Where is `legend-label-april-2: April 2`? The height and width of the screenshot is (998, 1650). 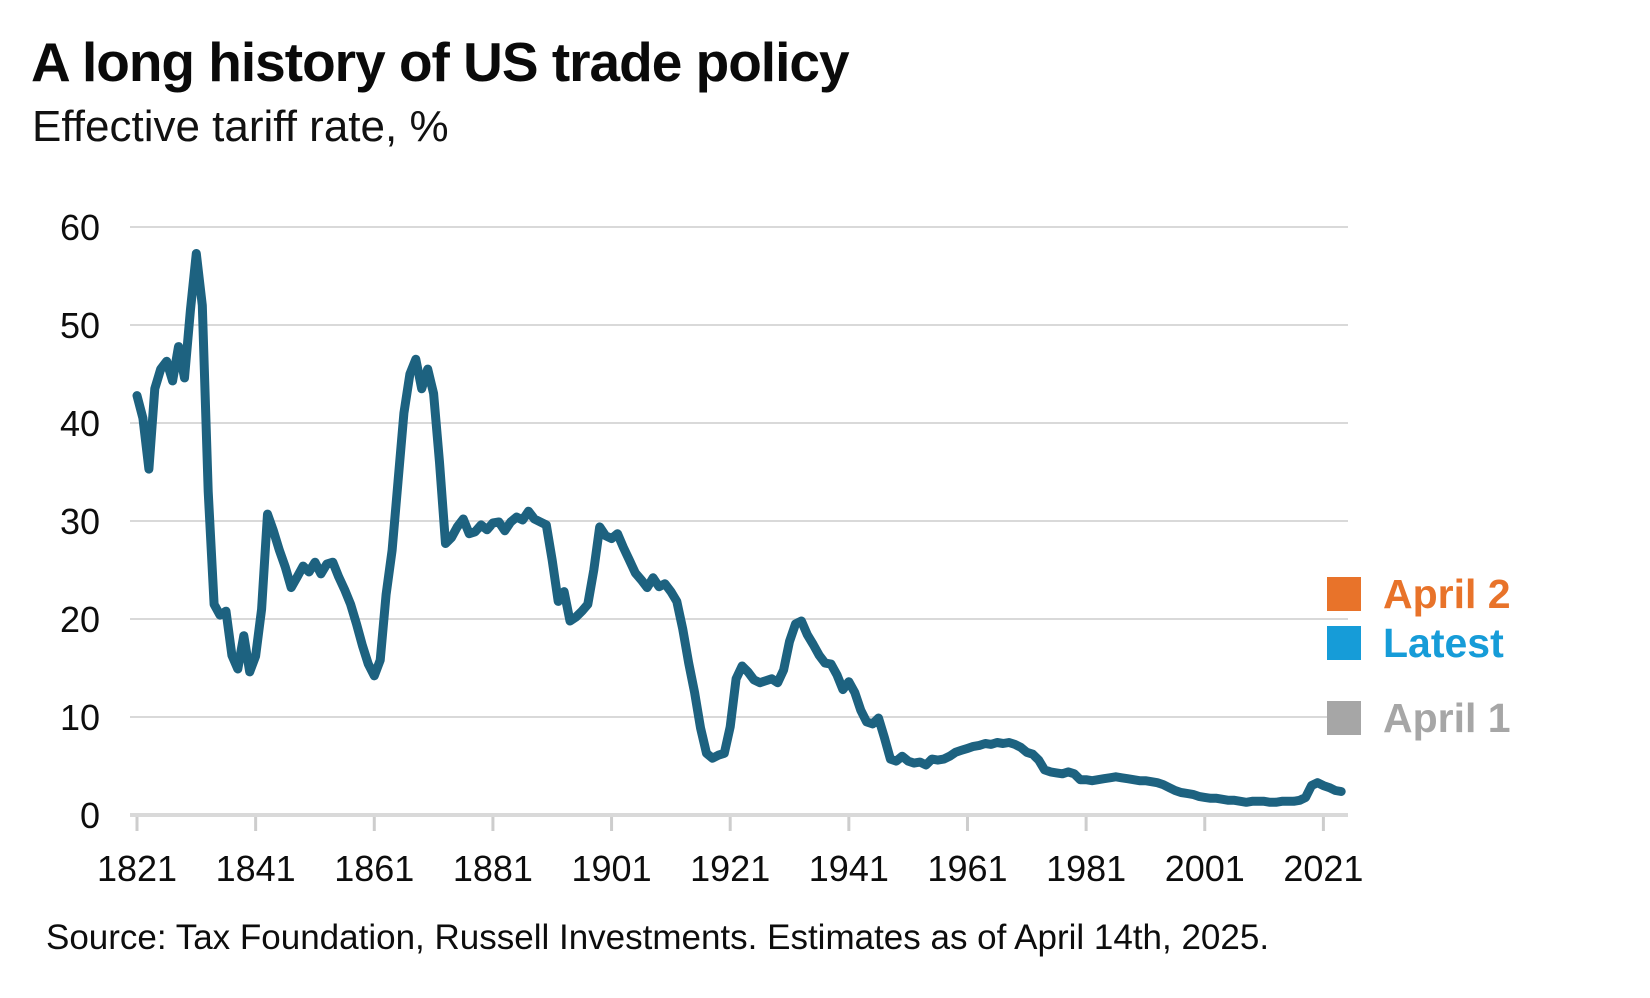
legend-label-april-2: April 2 is located at coordinates (1447, 593).